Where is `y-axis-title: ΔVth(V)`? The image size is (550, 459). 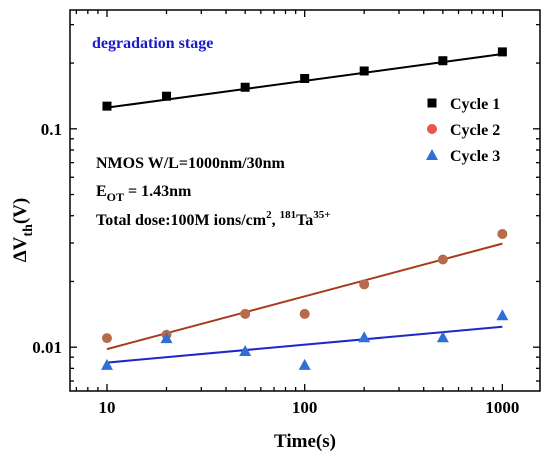
y-axis-title: ΔVth(V) is located at coordinates (23, 230).